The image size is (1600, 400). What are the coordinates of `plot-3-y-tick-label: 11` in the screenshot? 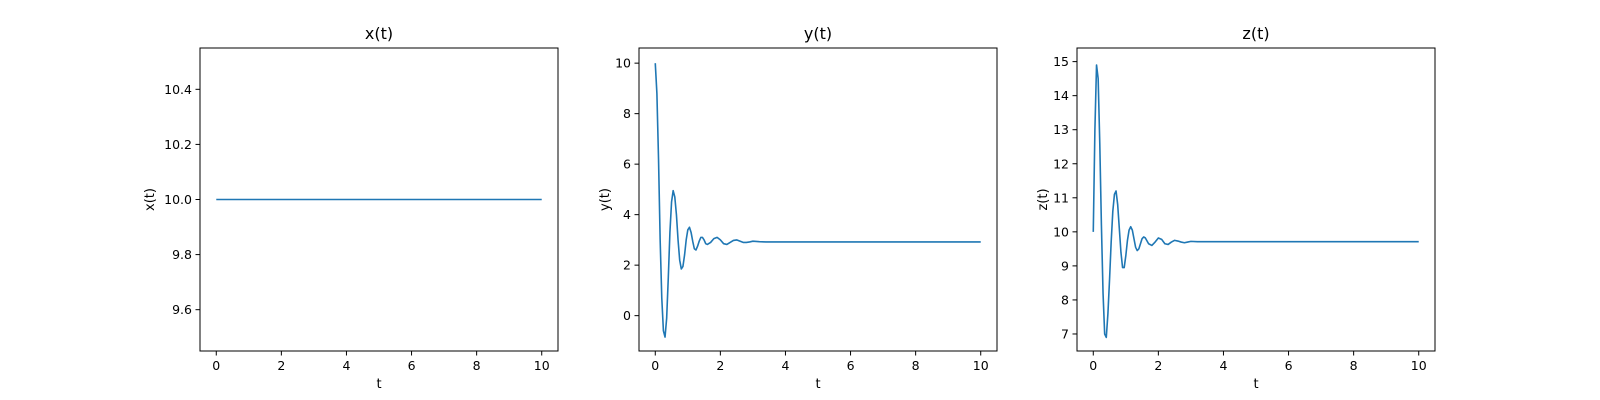 It's located at (1061, 197).